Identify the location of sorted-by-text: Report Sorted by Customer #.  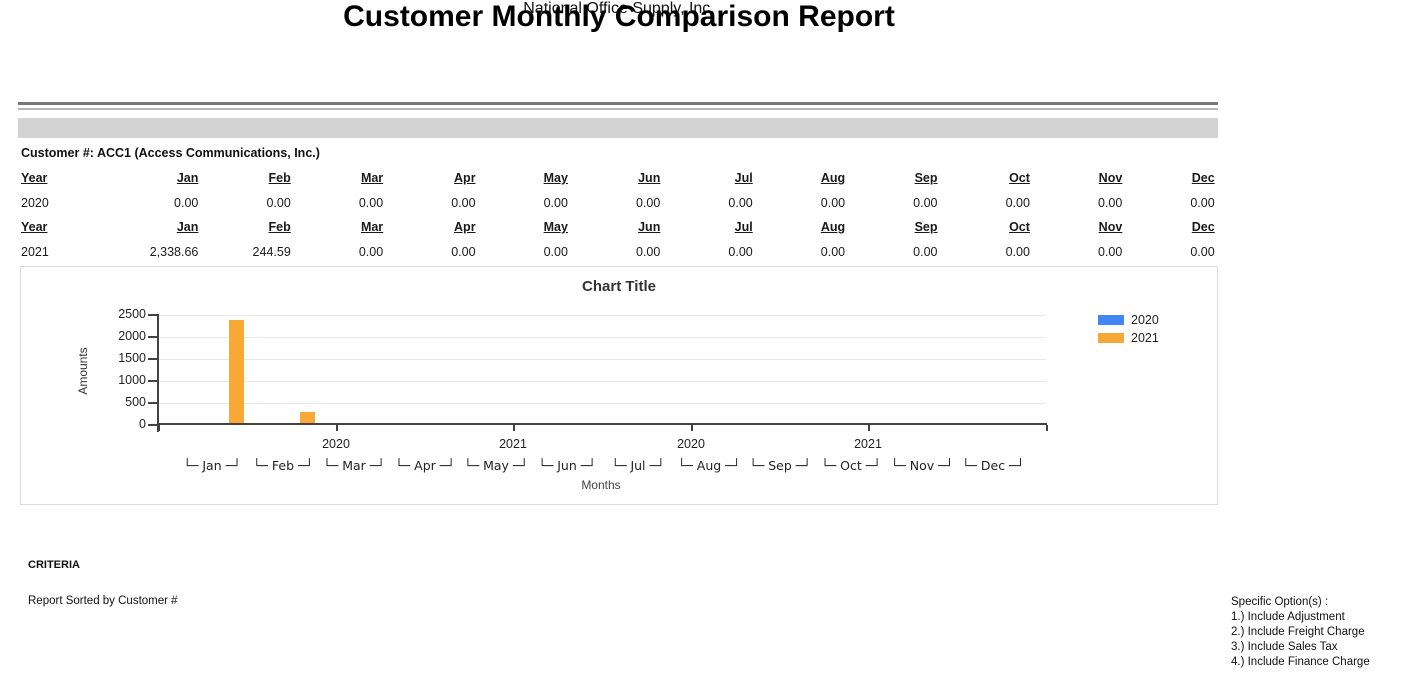
(103, 601).